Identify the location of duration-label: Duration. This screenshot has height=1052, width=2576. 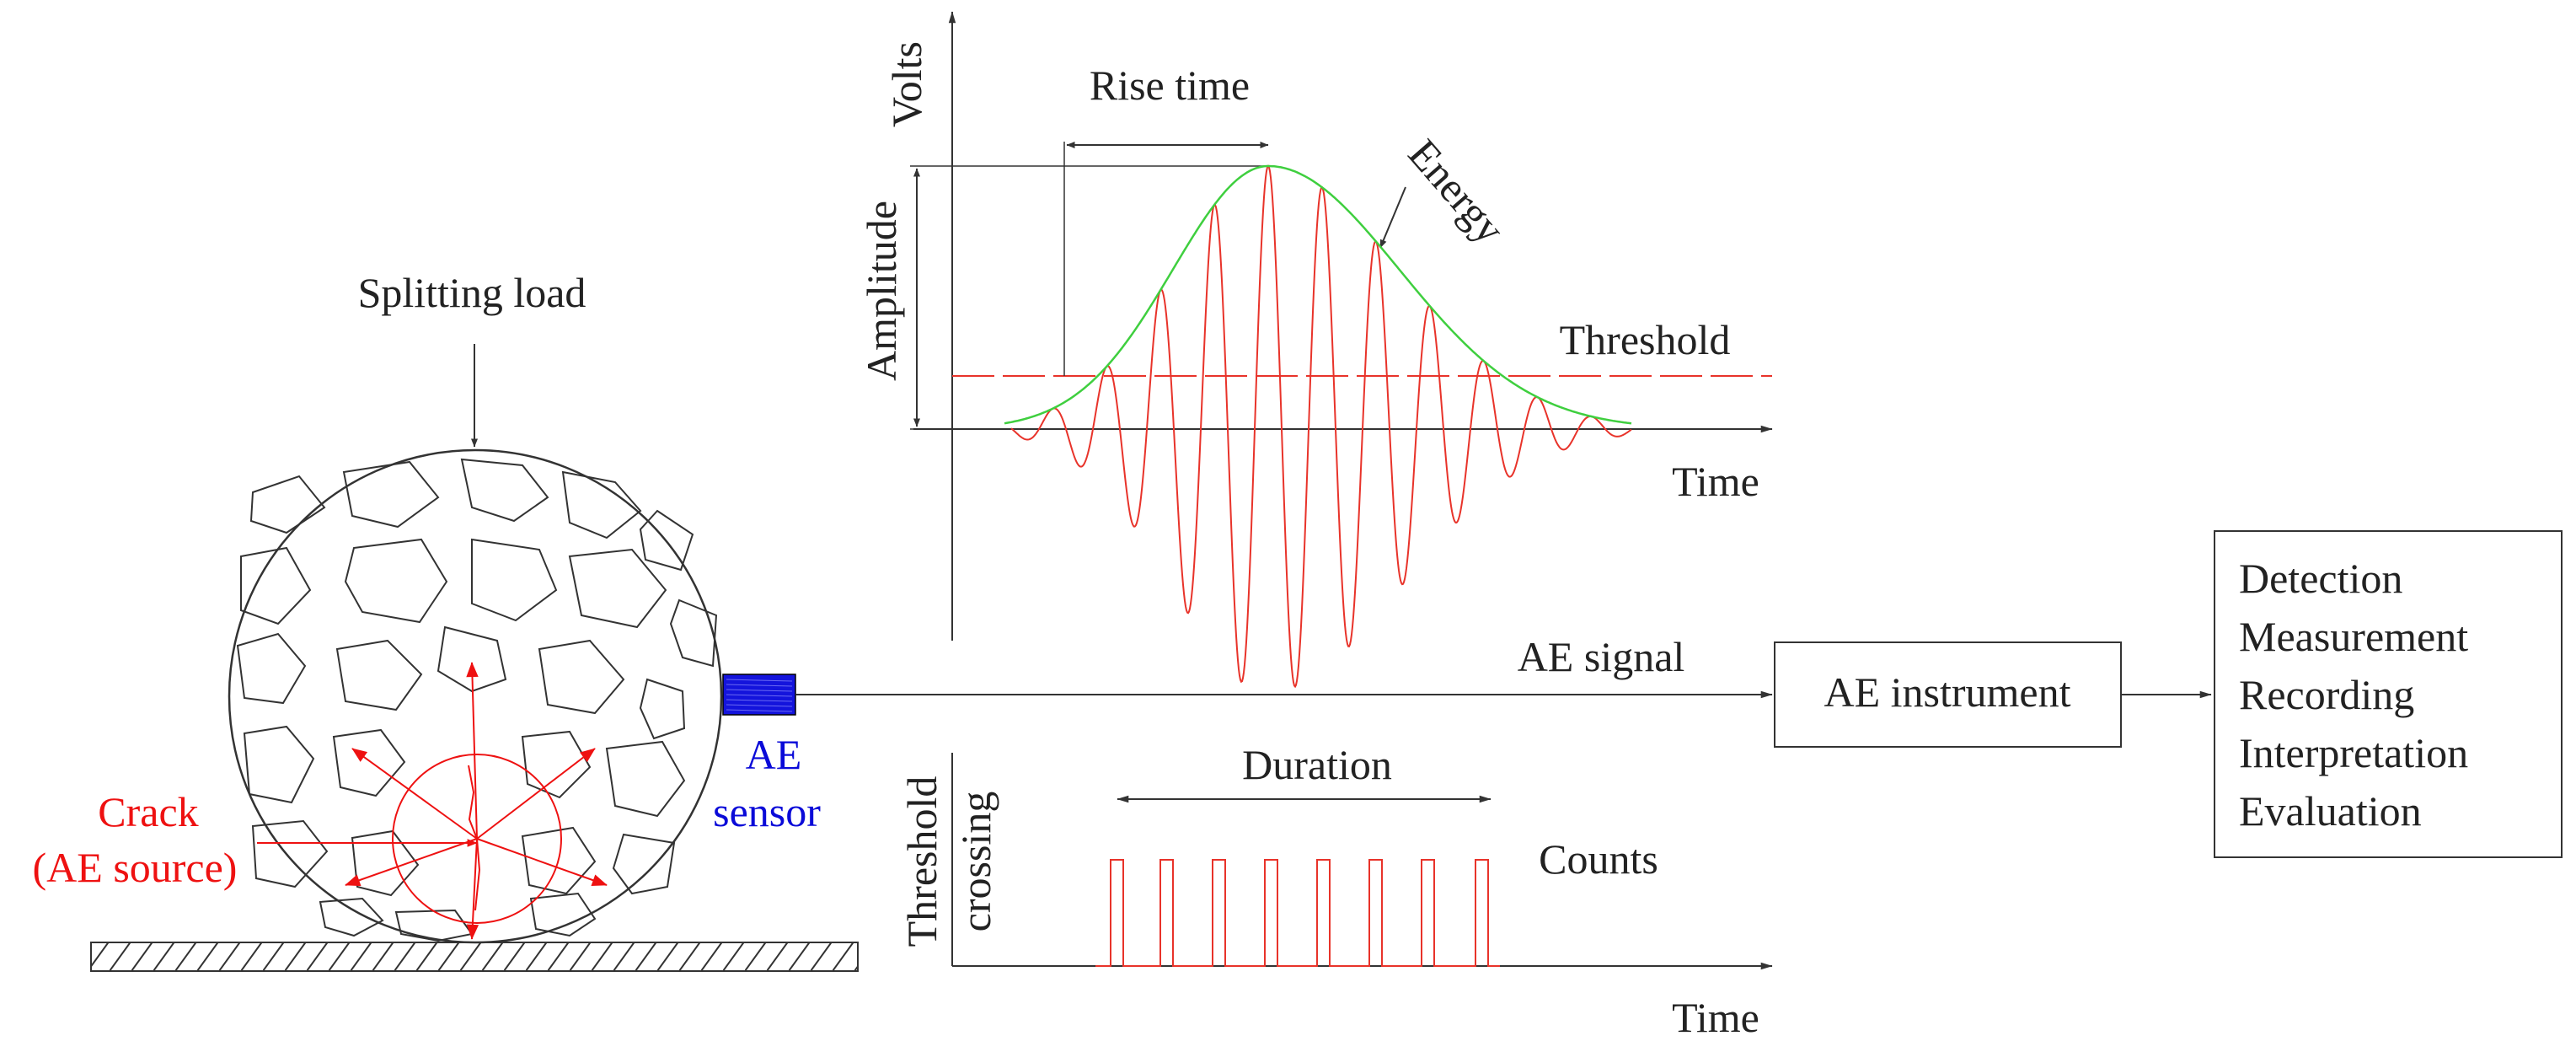
(1317, 764).